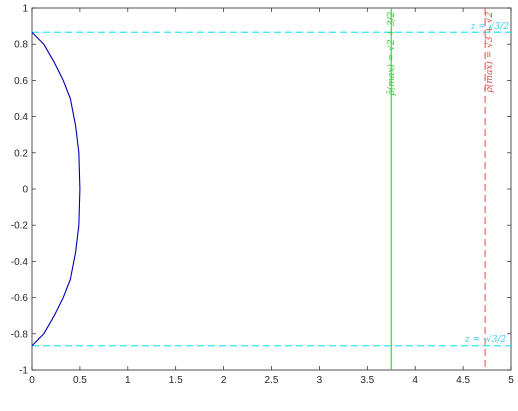  Describe the element at coordinates (20, 226) in the screenshot. I see `y-tick-label: -0.2` at that location.